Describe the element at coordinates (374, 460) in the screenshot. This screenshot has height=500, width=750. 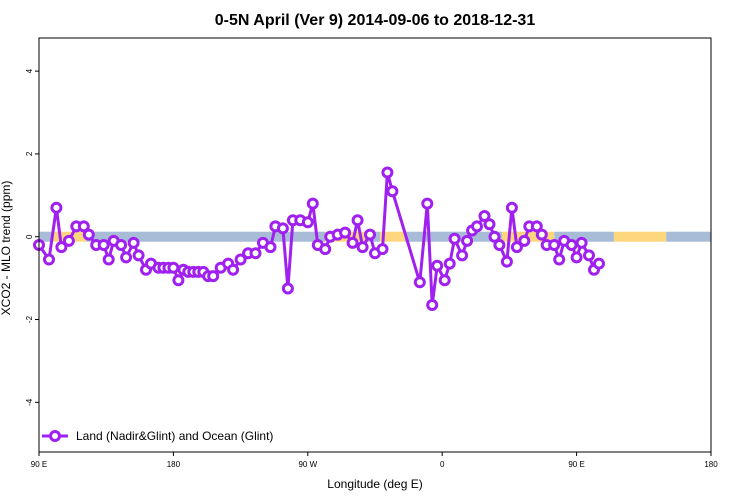
I see `x-axis-ticks: 90 E 180 90 W 0 90 E 180` at that location.